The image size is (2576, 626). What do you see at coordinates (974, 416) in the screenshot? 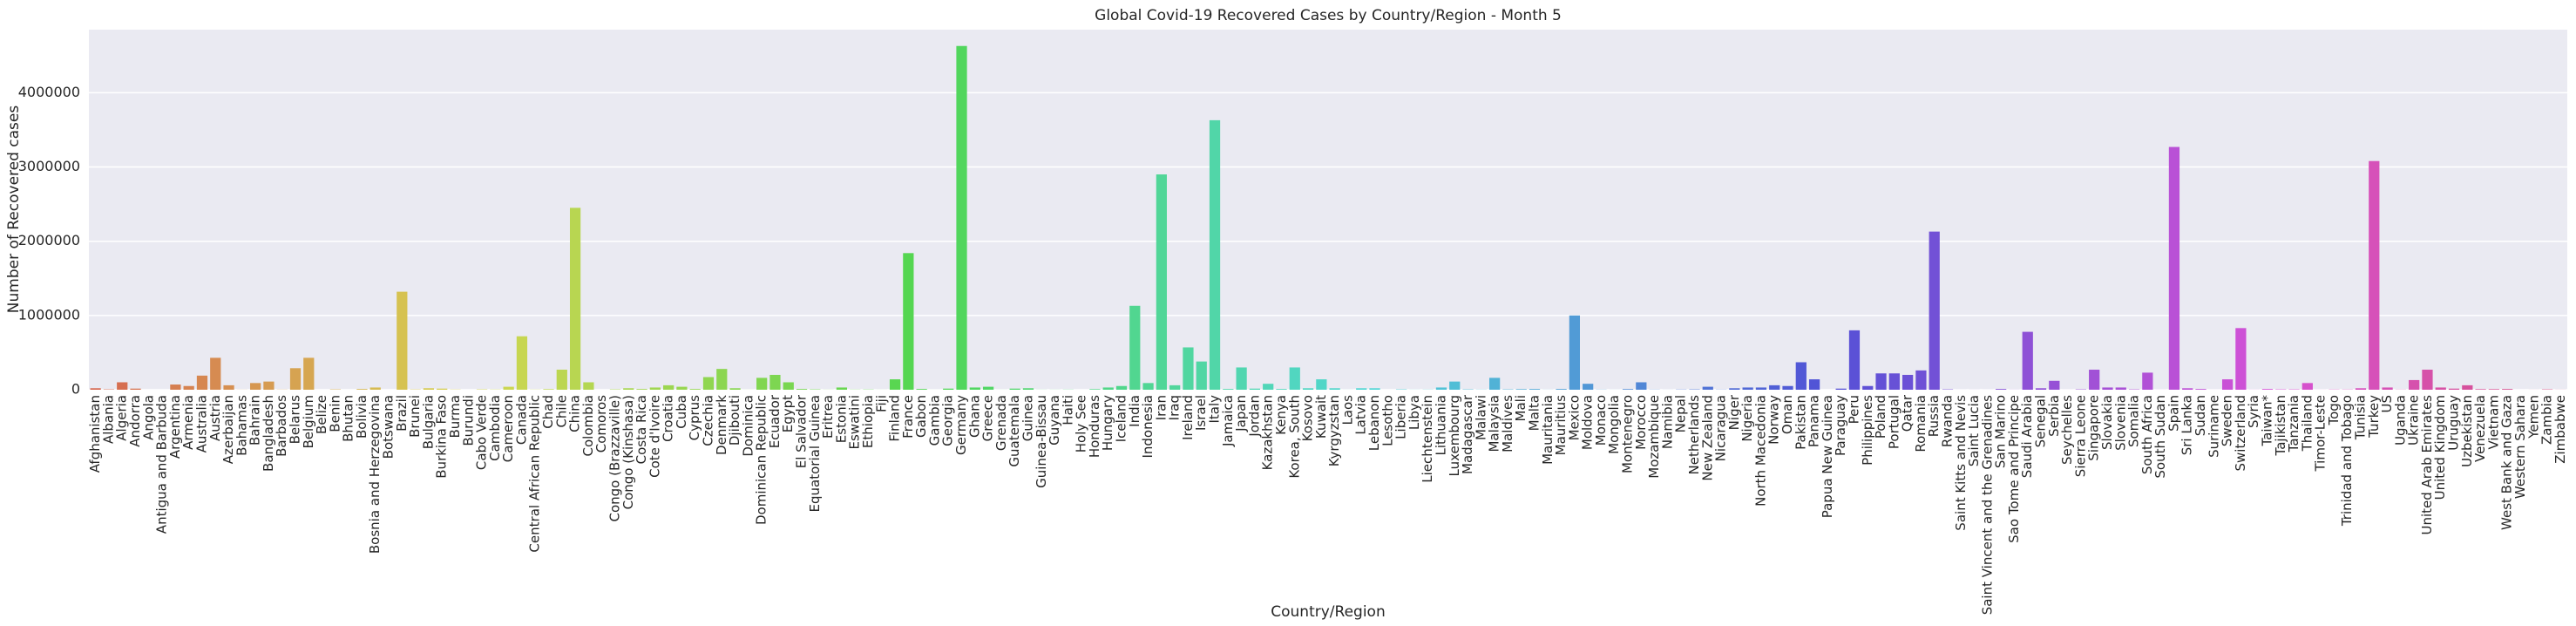
I see `x-tick-label: Ghana` at bounding box center [974, 416].